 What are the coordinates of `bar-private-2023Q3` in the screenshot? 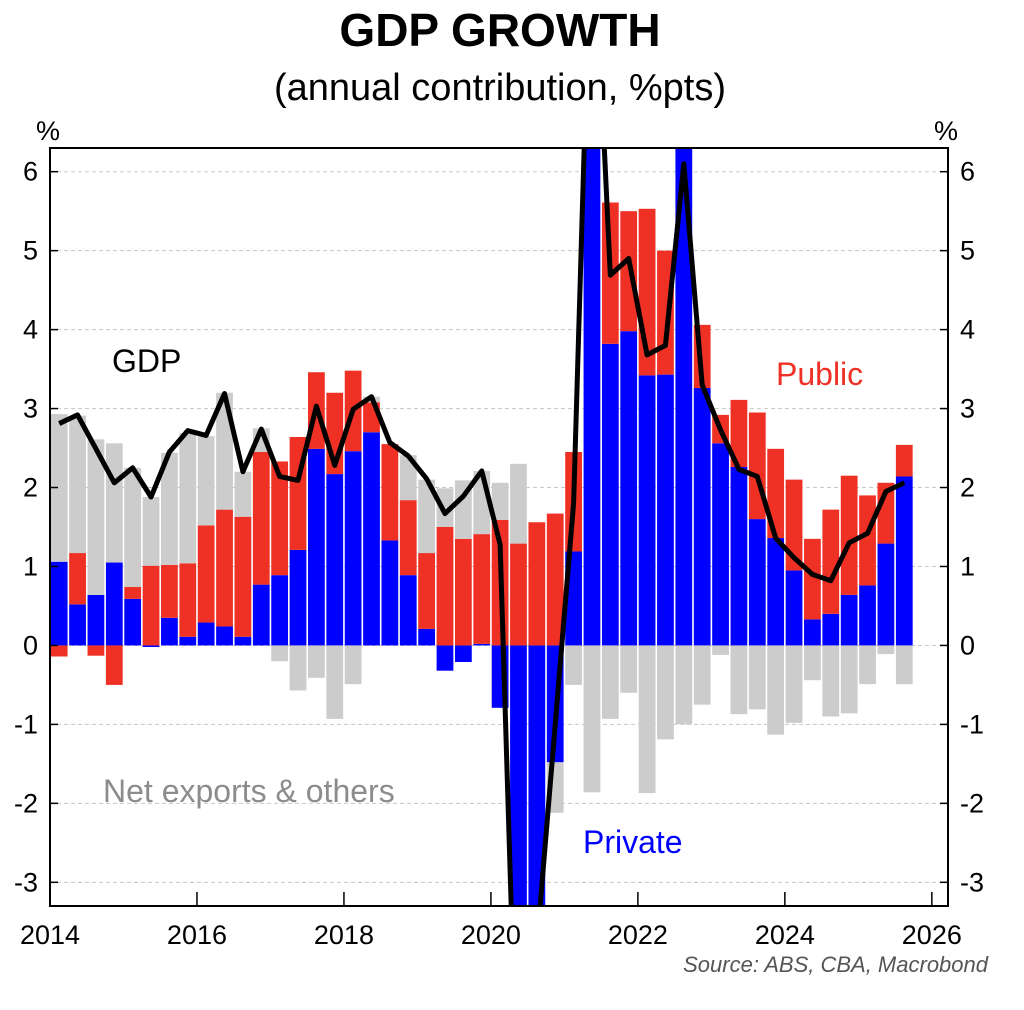 It's located at (757, 582).